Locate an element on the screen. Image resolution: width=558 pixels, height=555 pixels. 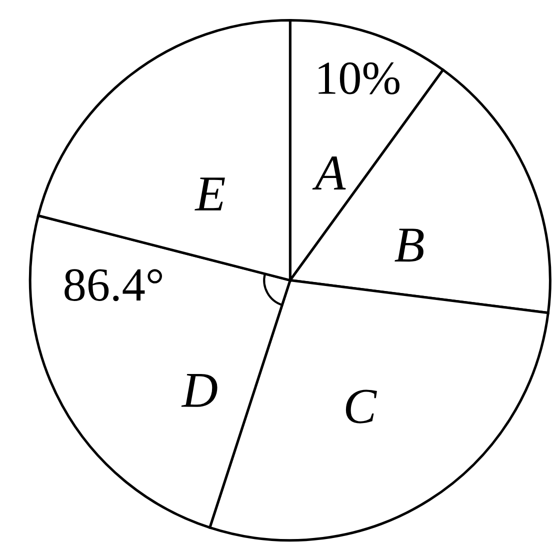
text: 86.4° is located at coordinates (113, 285).